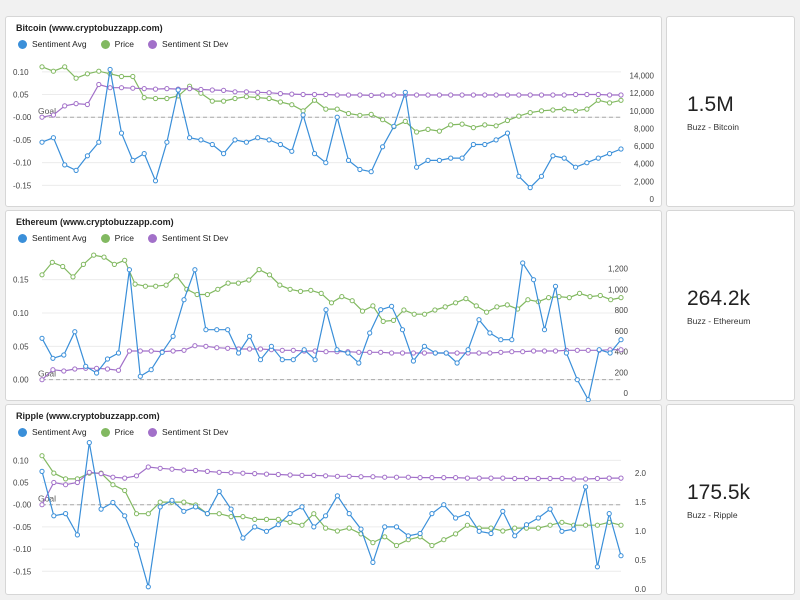  I want to click on legend-item-stdev: Sentiment St Dev, so click(188, 432).